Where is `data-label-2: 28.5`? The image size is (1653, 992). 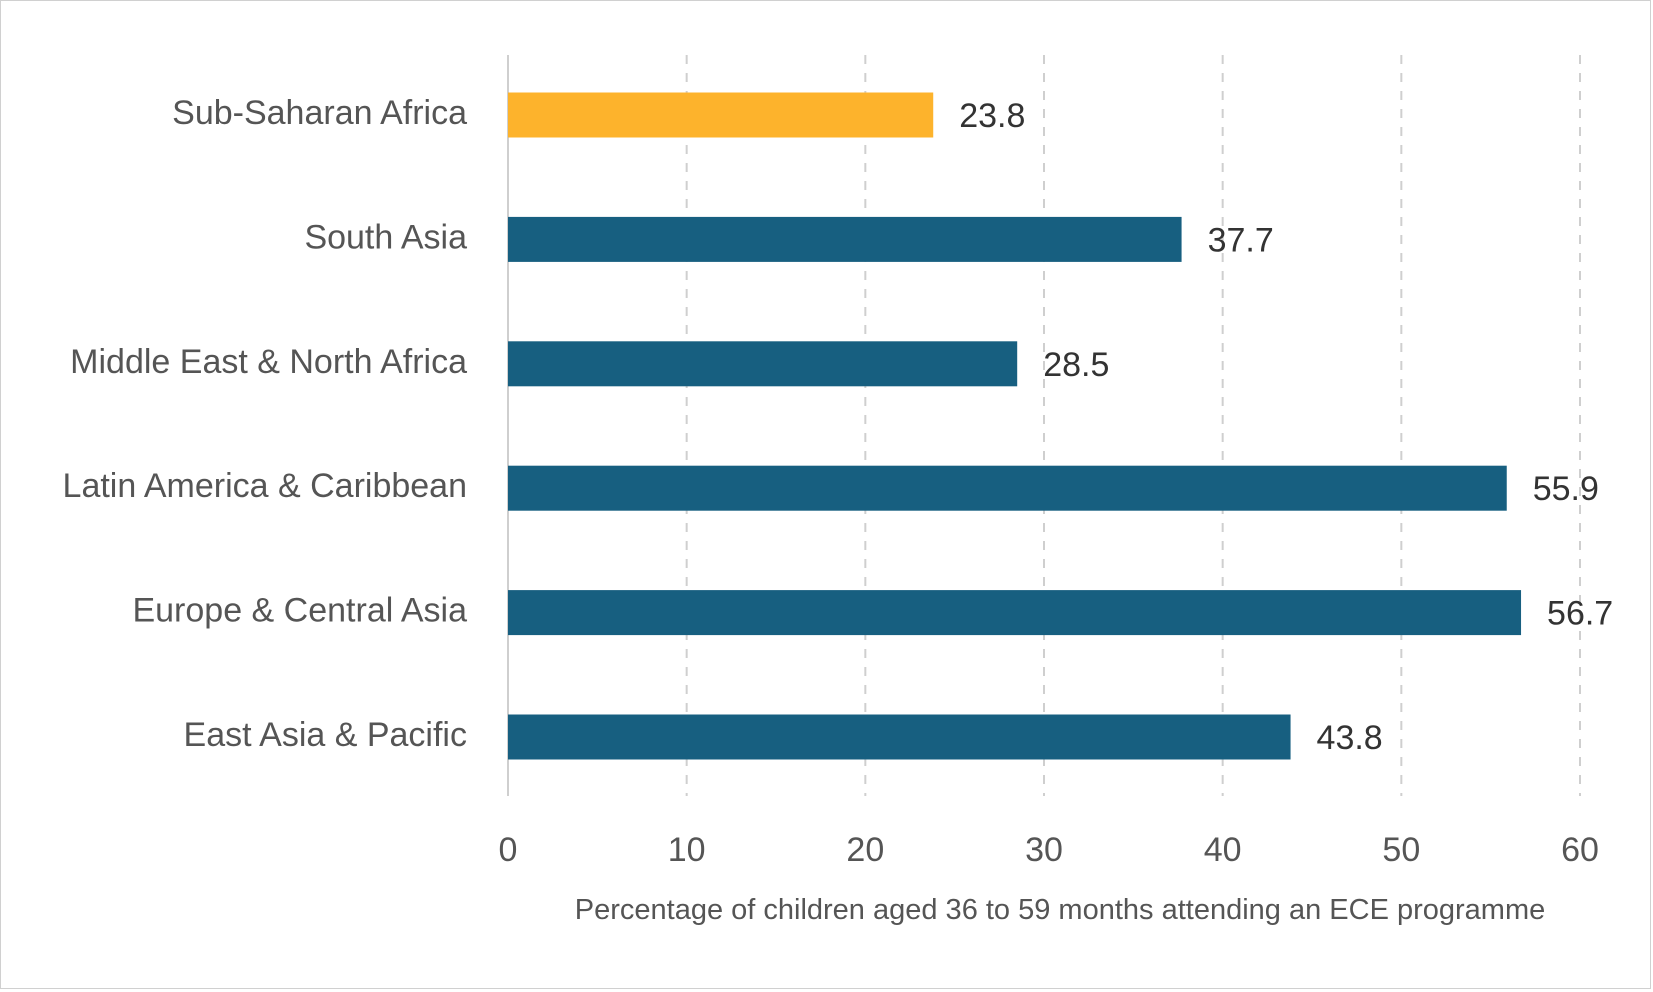 data-label-2: 28.5 is located at coordinates (1076, 365).